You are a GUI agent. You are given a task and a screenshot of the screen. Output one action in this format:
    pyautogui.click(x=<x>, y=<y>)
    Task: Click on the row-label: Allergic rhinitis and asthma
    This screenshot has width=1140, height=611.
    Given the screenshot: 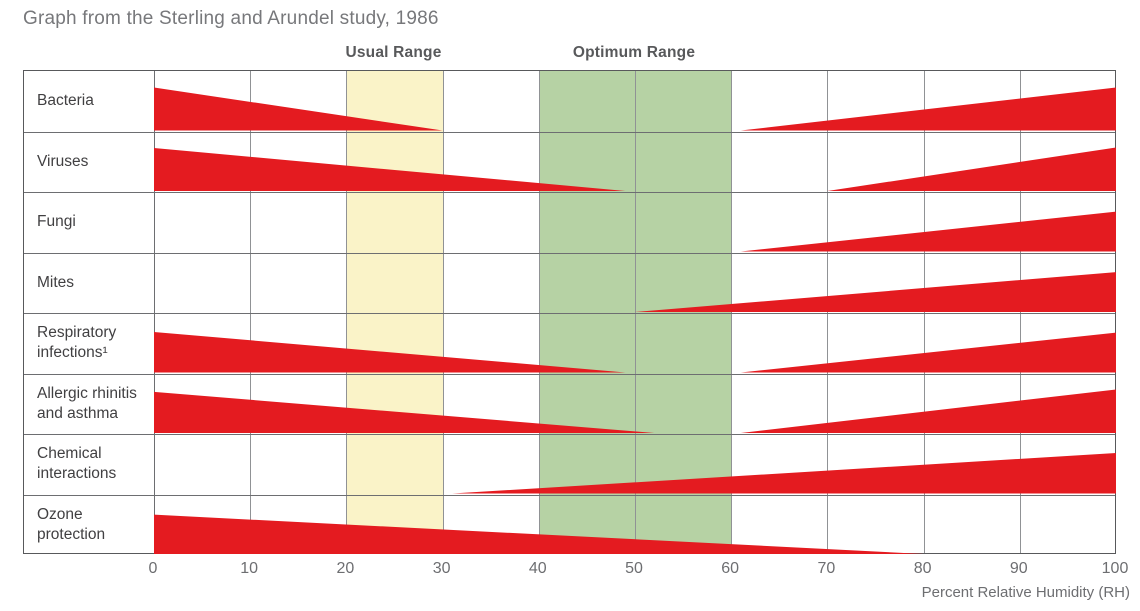 What is the action you would take?
    pyautogui.click(x=87, y=403)
    